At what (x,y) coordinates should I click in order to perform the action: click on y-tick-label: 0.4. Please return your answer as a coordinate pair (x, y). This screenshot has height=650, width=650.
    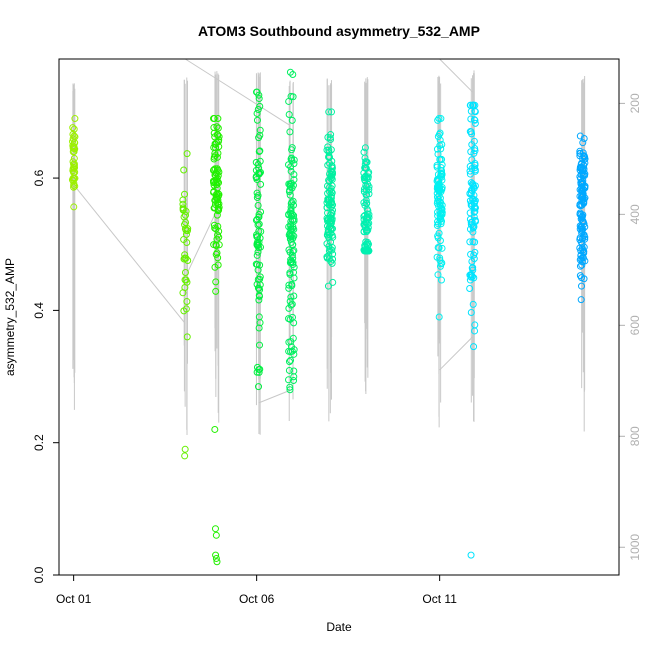
    Looking at the image, I should click on (39, 310).